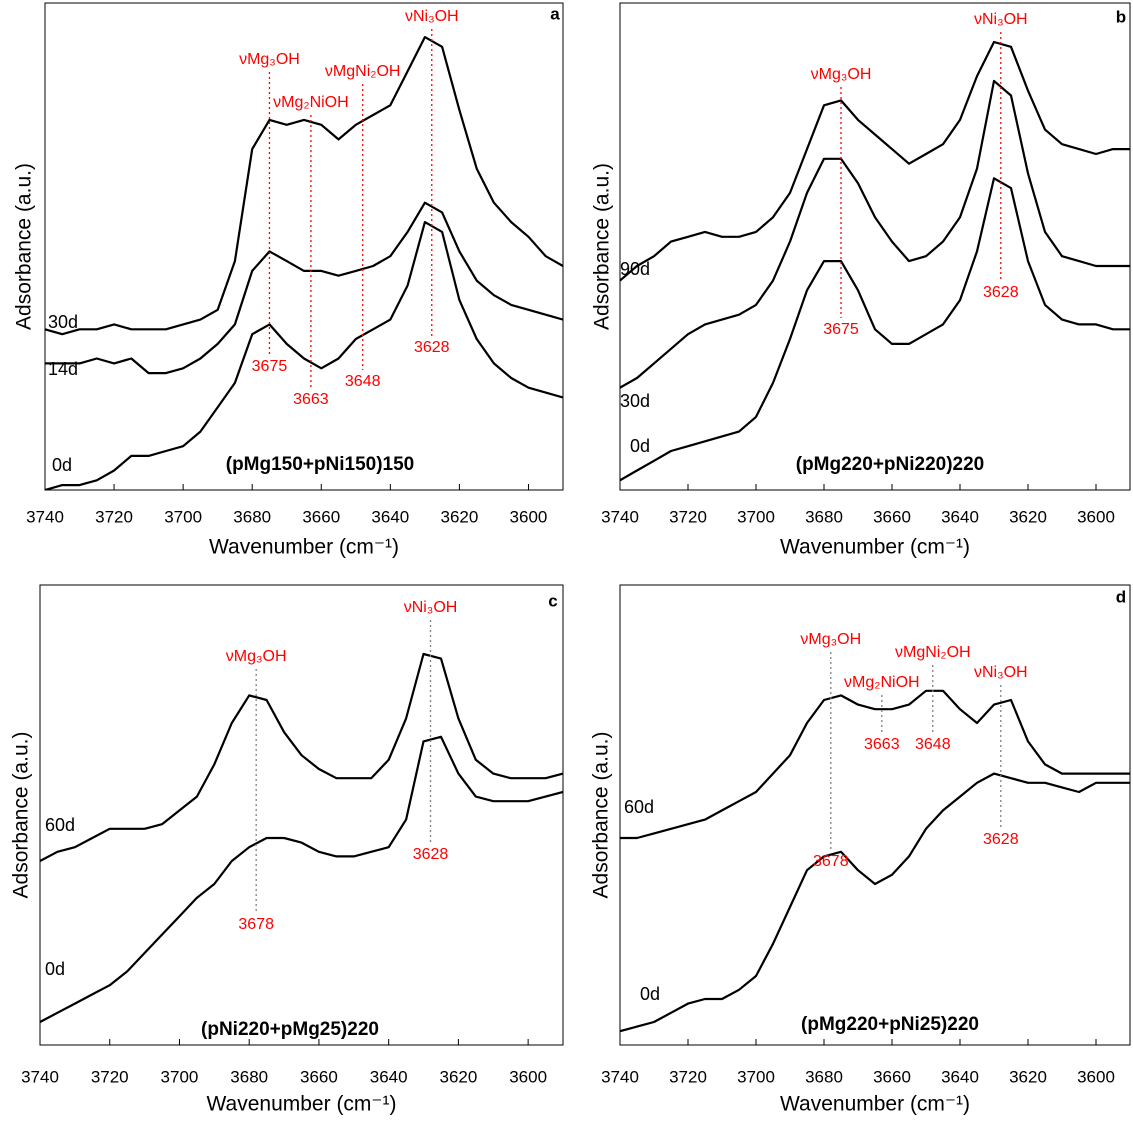  What do you see at coordinates (320, 464) in the screenshot?
I see `subtitle: (pMg150+pNi150)150` at bounding box center [320, 464].